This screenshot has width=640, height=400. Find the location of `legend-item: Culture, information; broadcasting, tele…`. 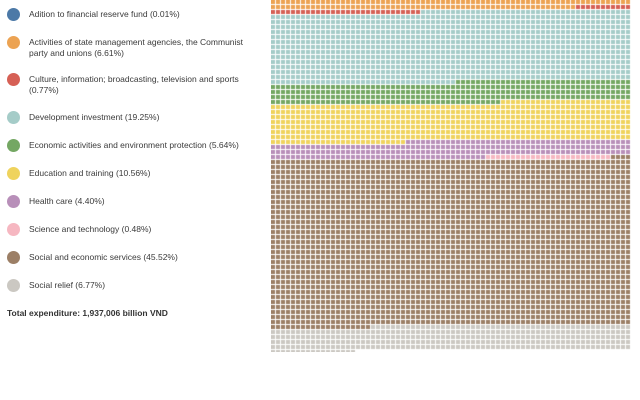

legend-item: Culture, information; broadcasting, tele… is located at coordinates (152, 84).